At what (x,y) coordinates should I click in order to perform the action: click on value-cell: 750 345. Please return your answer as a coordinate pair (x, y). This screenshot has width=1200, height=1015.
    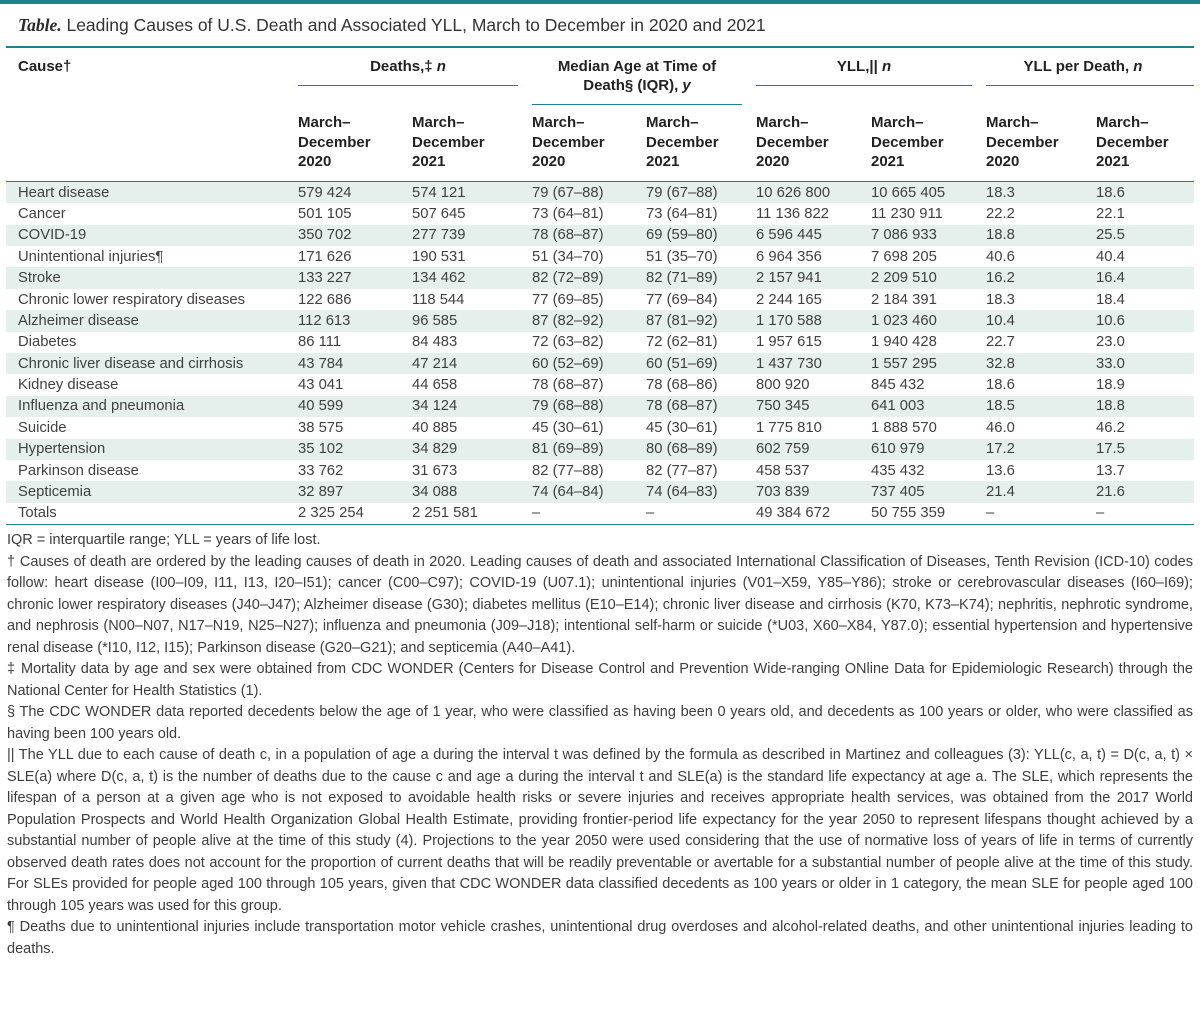
    Looking at the image, I should click on (783, 406).